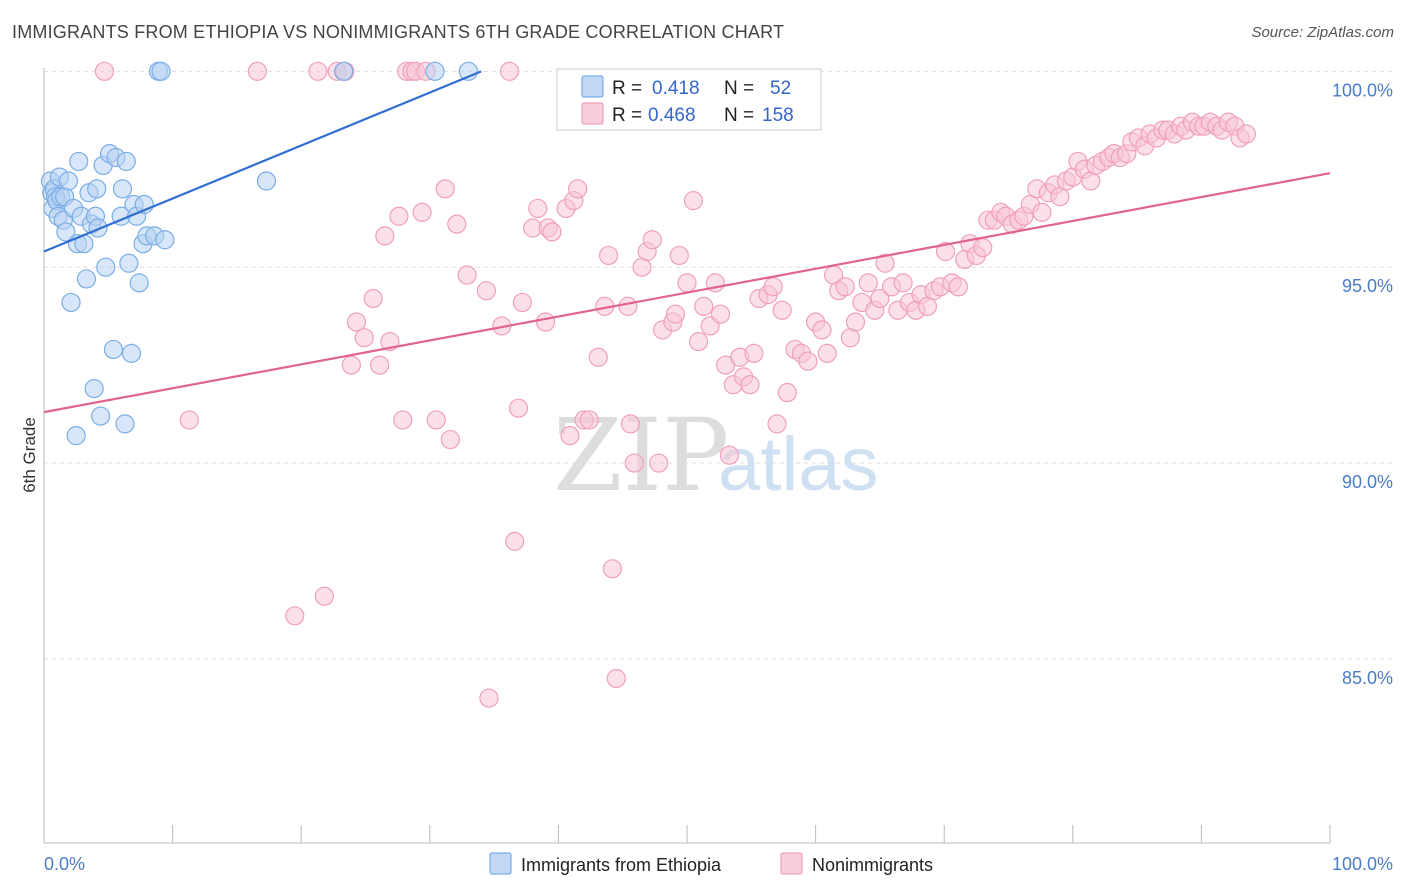 This screenshot has height=892, width=1406. Describe the element at coordinates (64, 864) in the screenshot. I see `x-tick-label-min: 0.0%` at that location.